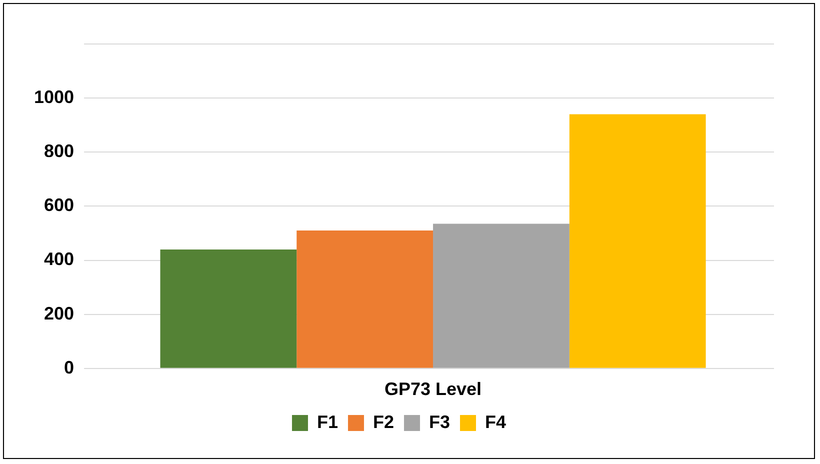  What do you see at coordinates (439, 422) in the screenshot?
I see `legend-label: F3` at bounding box center [439, 422].